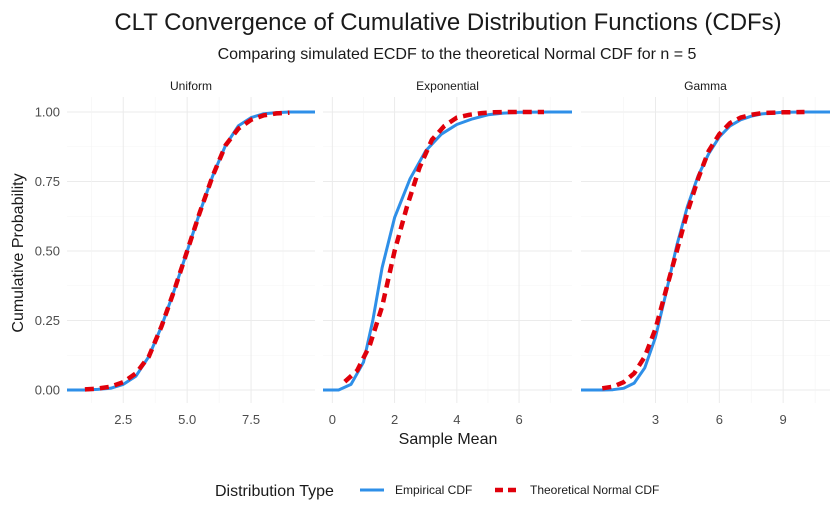 Image resolution: width=840 pixels, height=519 pixels. I want to click on x-tick-label: 4, so click(456, 419).